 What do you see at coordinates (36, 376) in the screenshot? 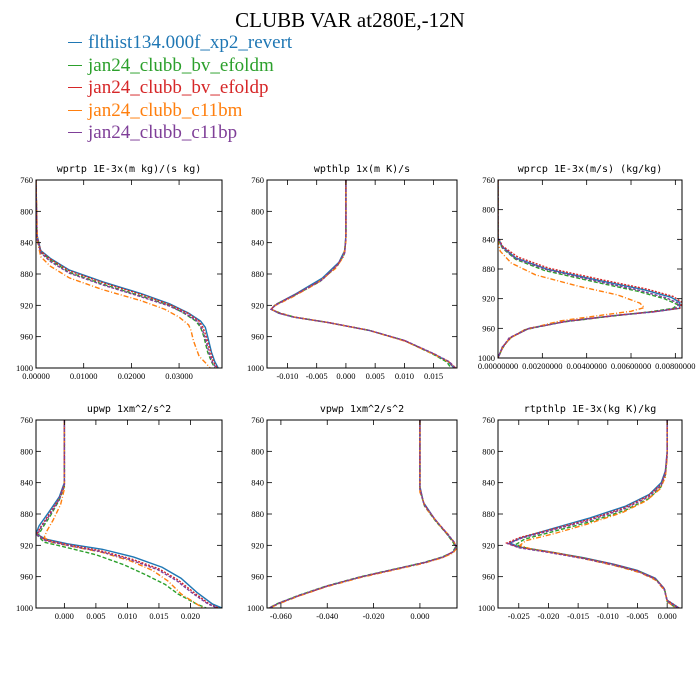
I see `x-tick-label: 0.00000` at bounding box center [36, 376].